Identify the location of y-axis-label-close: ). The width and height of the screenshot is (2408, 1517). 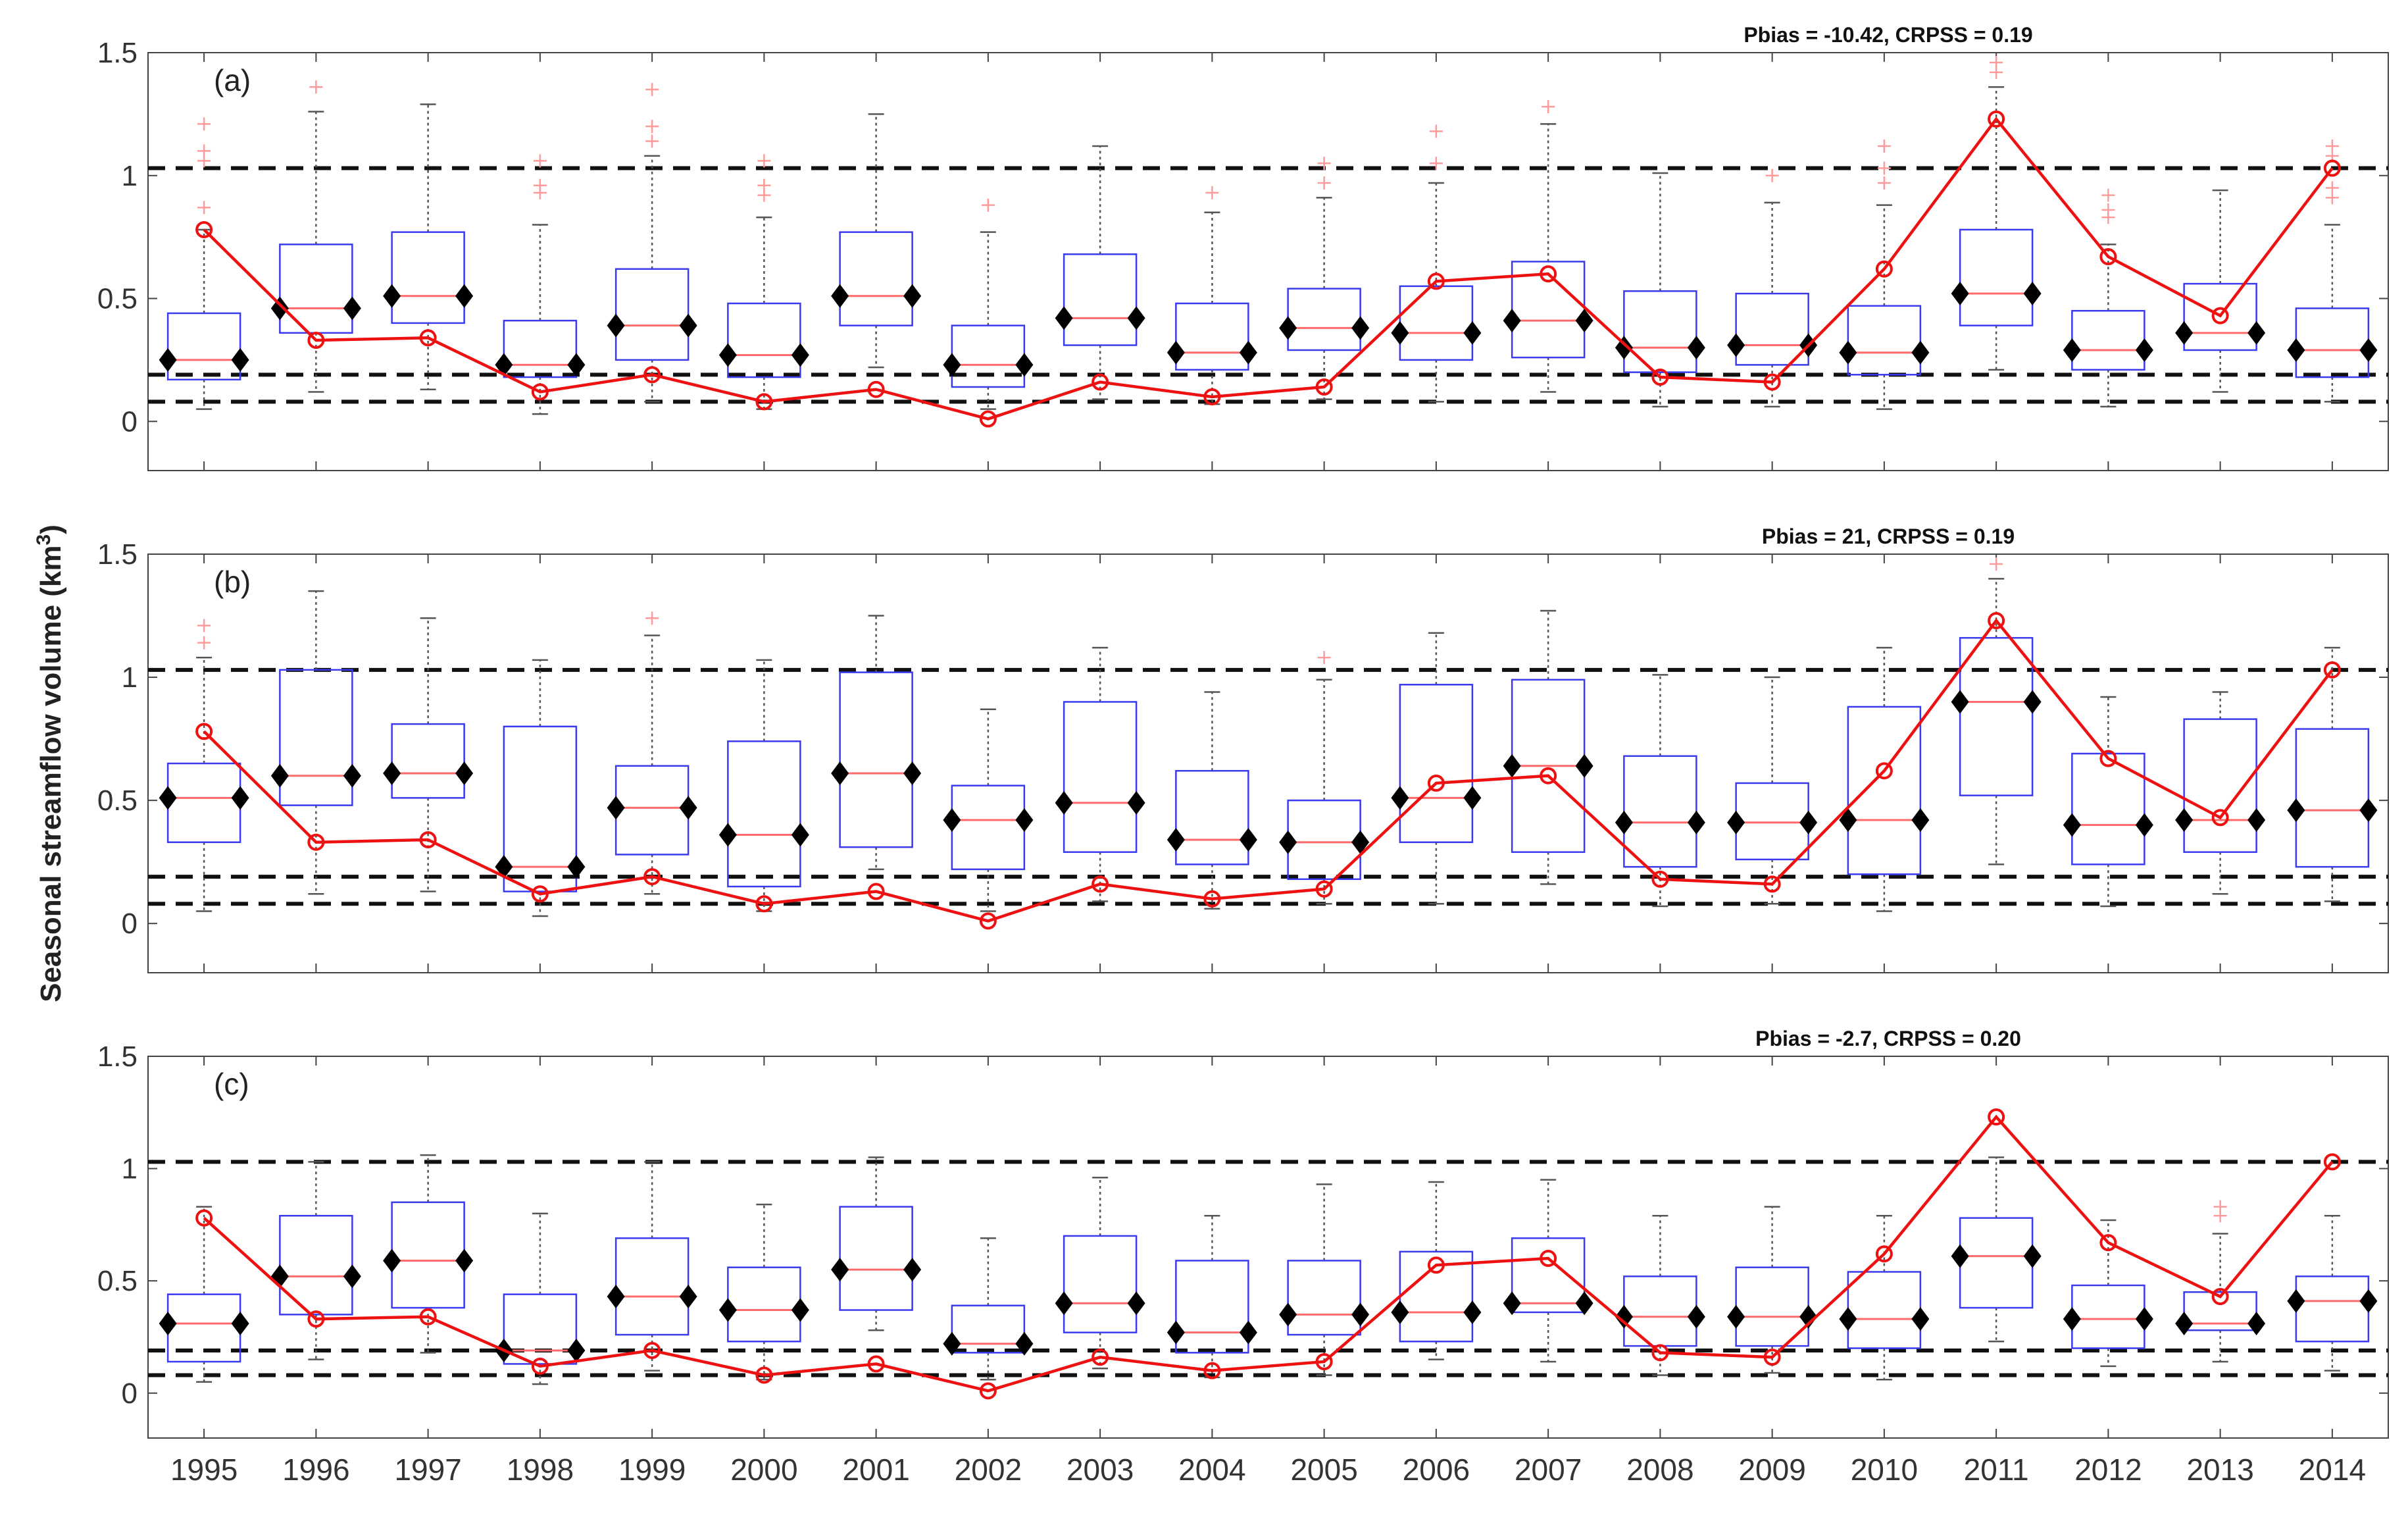
(51, 529).